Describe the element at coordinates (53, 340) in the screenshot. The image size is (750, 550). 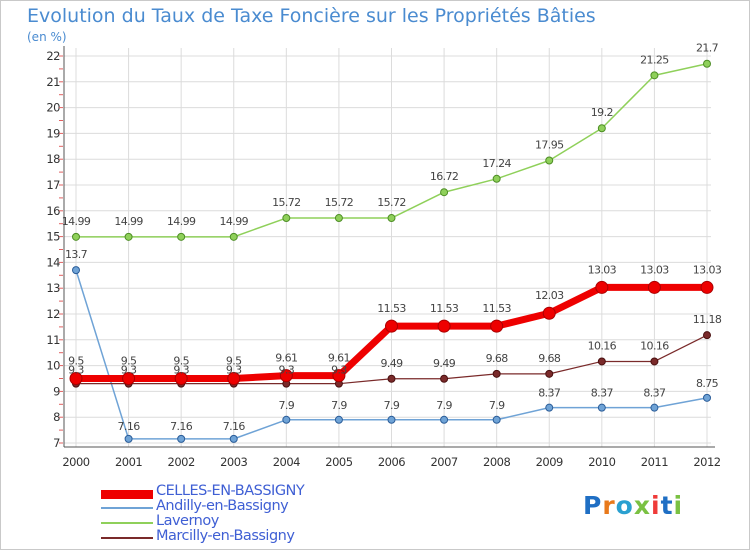
I see `y-tick-label: 11` at that location.